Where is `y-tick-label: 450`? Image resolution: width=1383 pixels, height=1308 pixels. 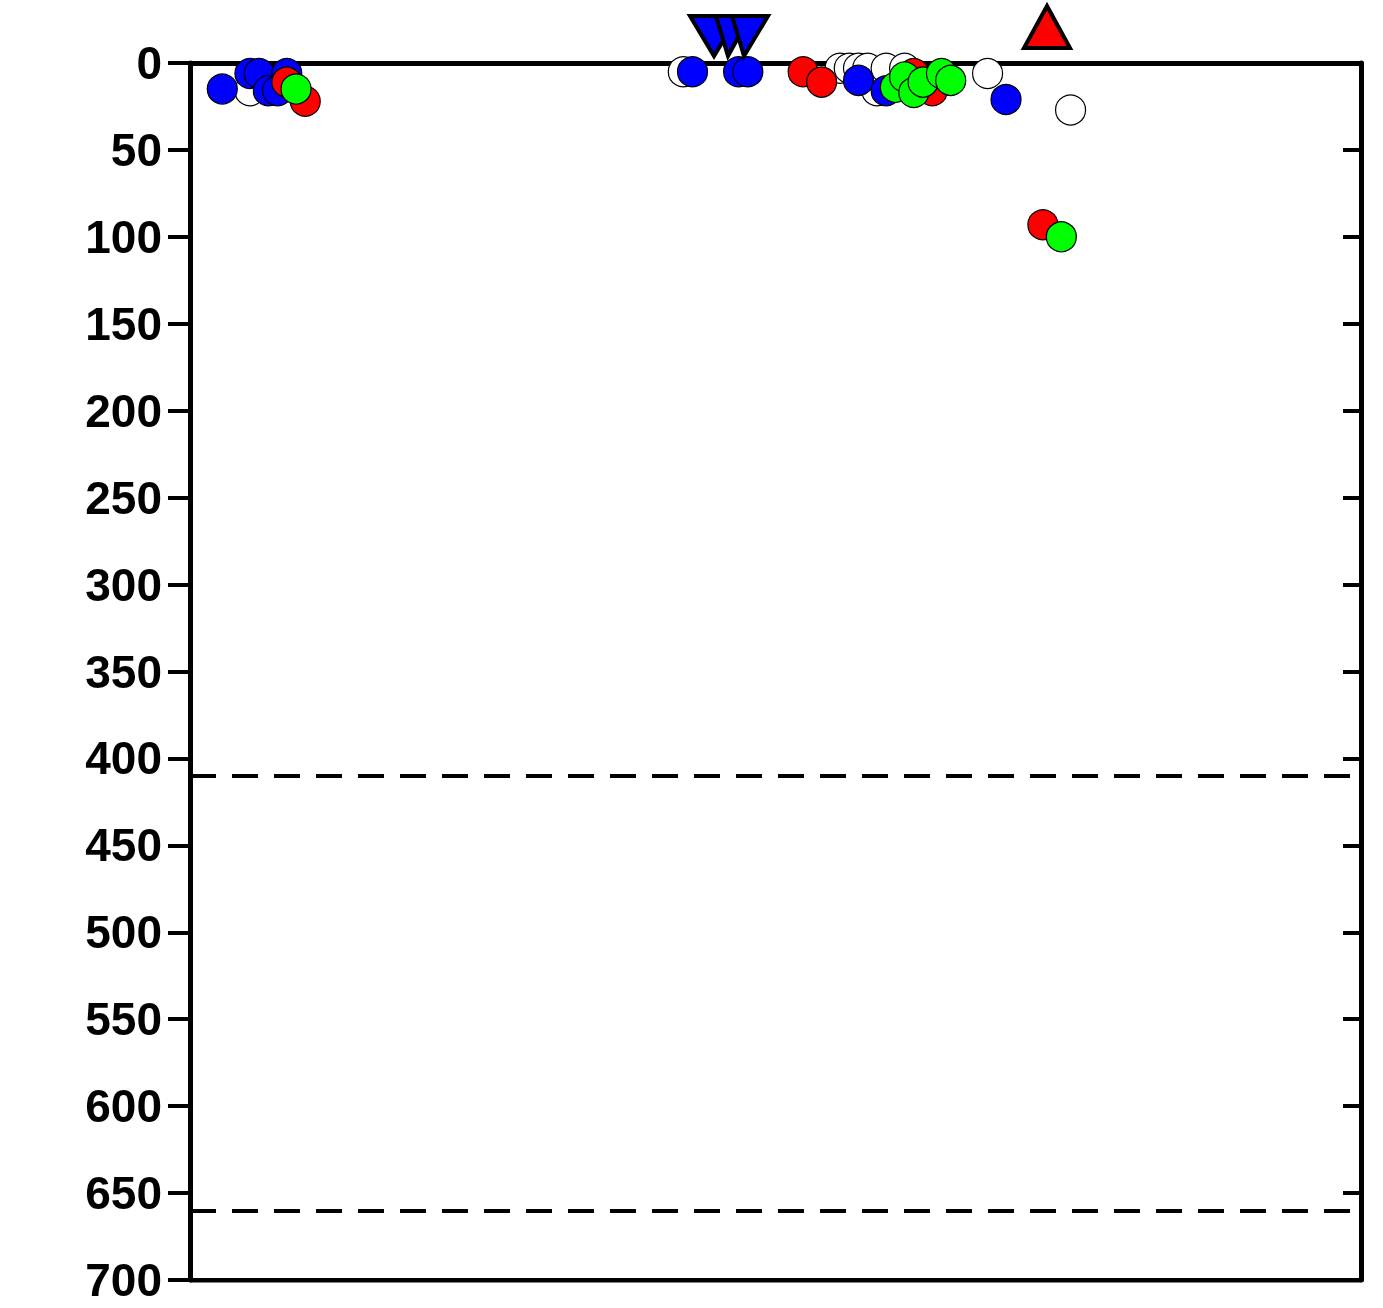 y-tick-label: 450 is located at coordinates (123, 845).